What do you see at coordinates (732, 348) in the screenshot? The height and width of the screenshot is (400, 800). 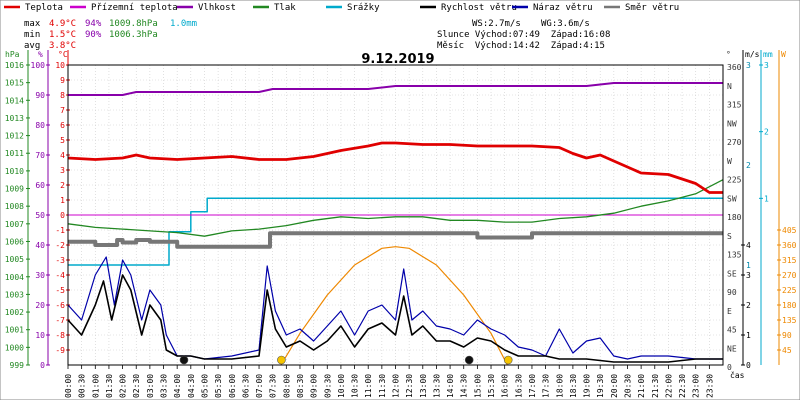 I see `axis-dir-tick-label: NE` at bounding box center [732, 348].